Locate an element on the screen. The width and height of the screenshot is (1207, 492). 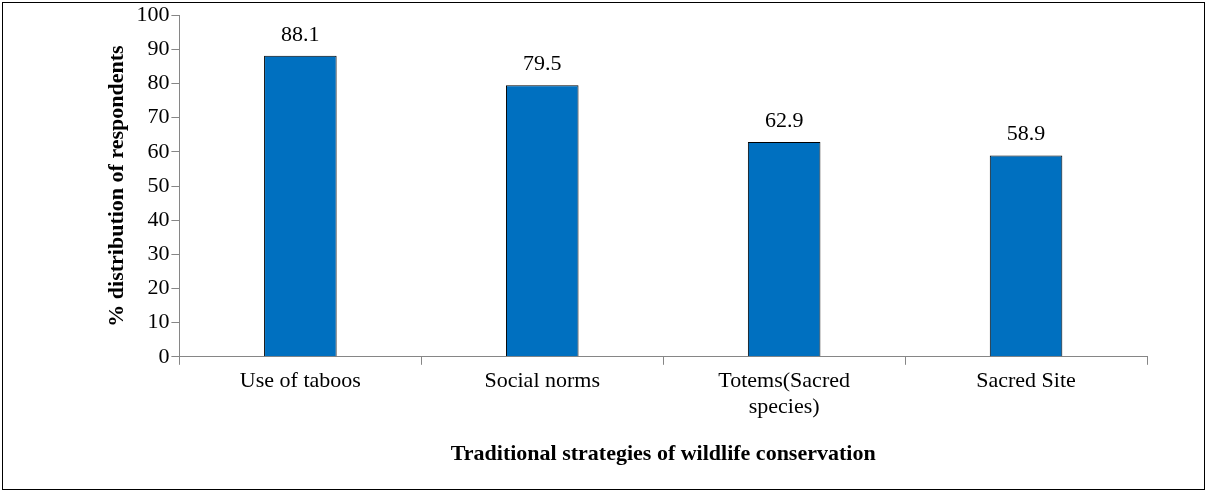
y-tick-label: 60 is located at coordinates (158, 150).